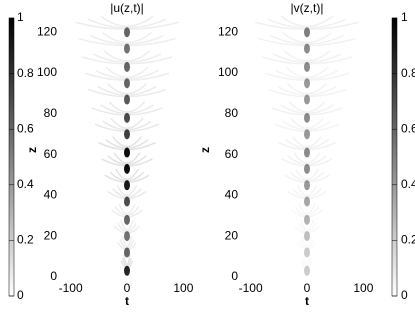  I want to click on colorbar-tick-label: 0.2, so click(408, 240).